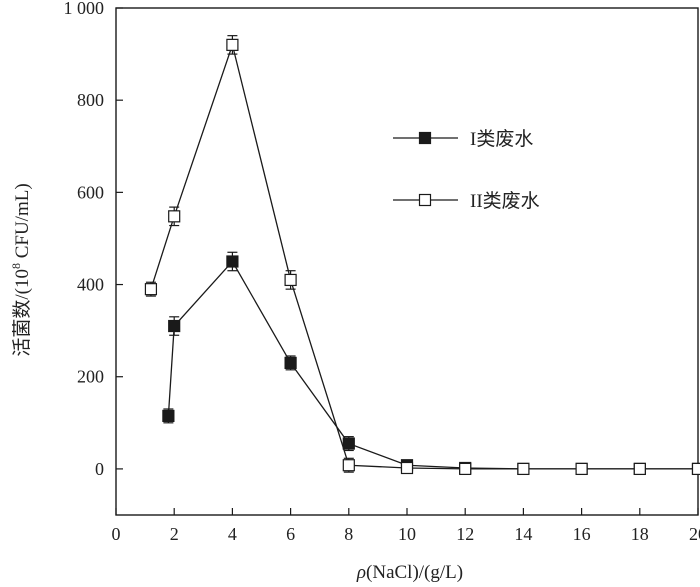 This screenshot has width=700, height=587. Describe the element at coordinates (505, 201) in the screenshot. I see `legend-label: II类废水` at that location.